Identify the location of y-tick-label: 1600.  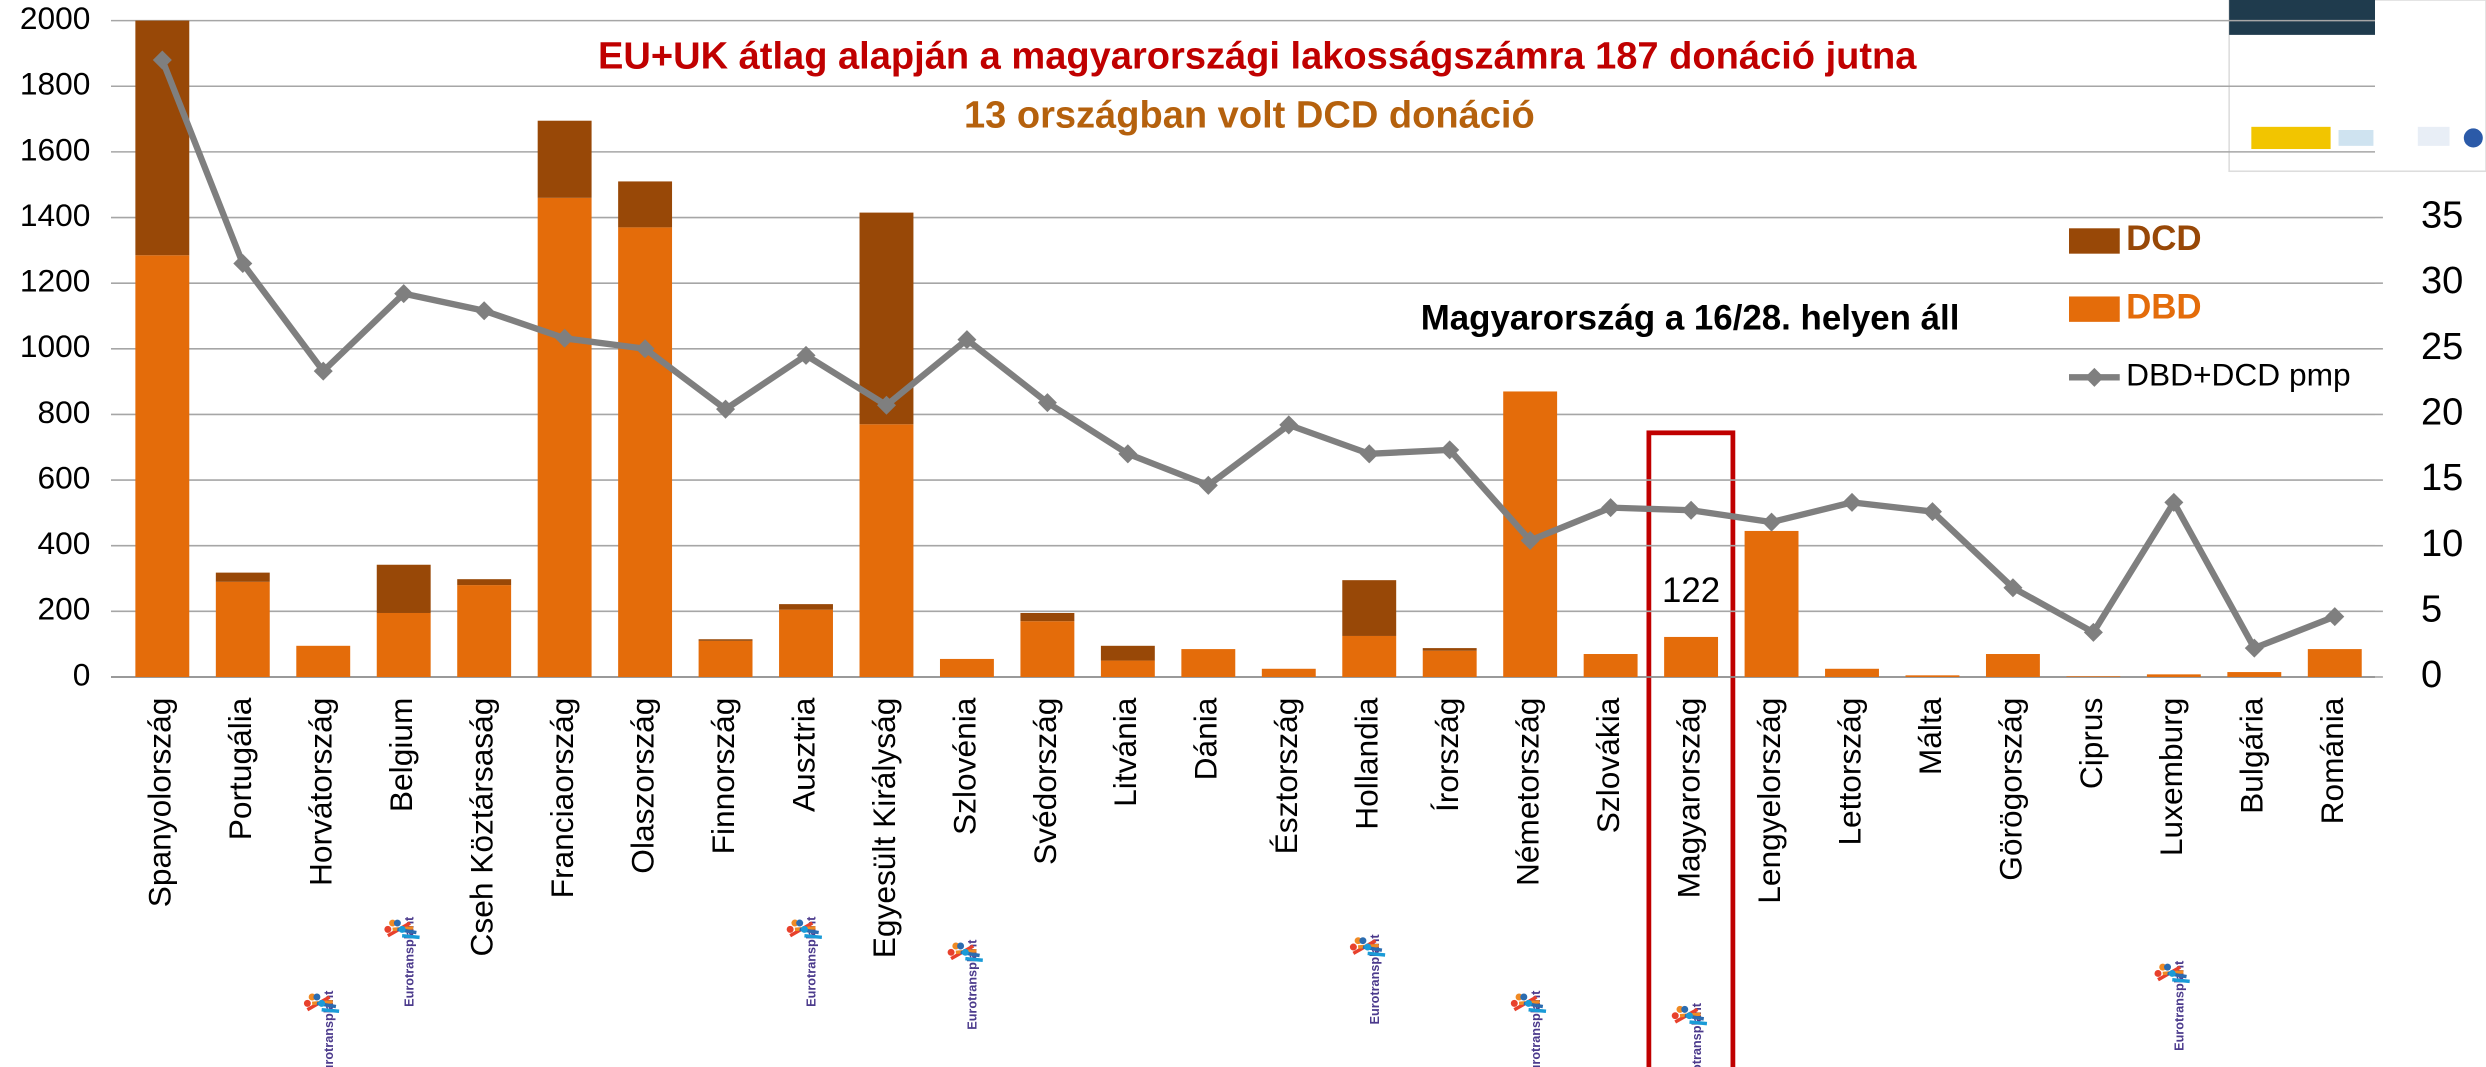
(55, 149).